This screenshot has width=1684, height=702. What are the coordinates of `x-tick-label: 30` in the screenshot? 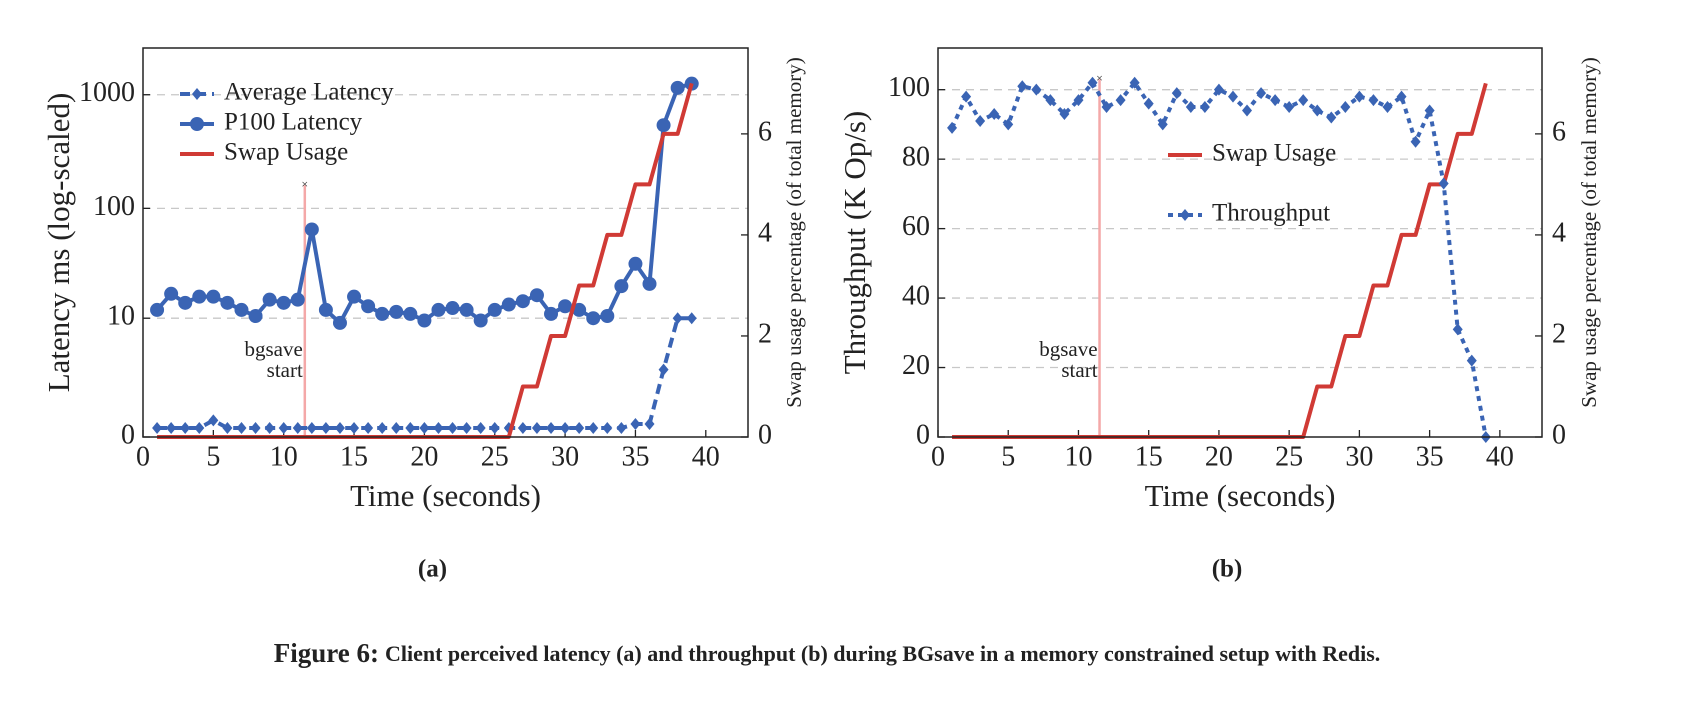 It's located at (565, 456).